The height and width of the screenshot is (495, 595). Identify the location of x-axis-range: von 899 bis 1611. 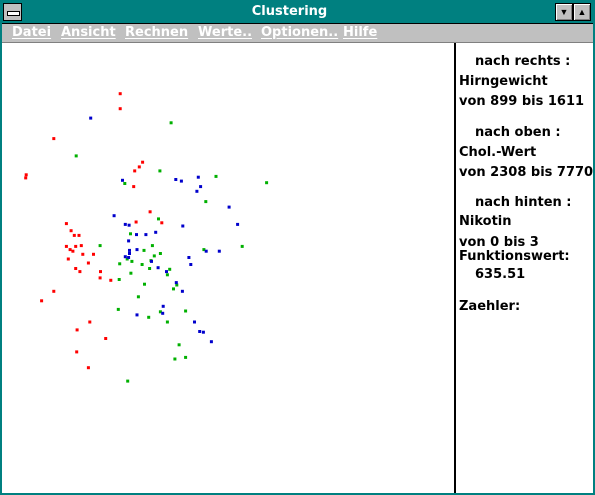
(521, 101).